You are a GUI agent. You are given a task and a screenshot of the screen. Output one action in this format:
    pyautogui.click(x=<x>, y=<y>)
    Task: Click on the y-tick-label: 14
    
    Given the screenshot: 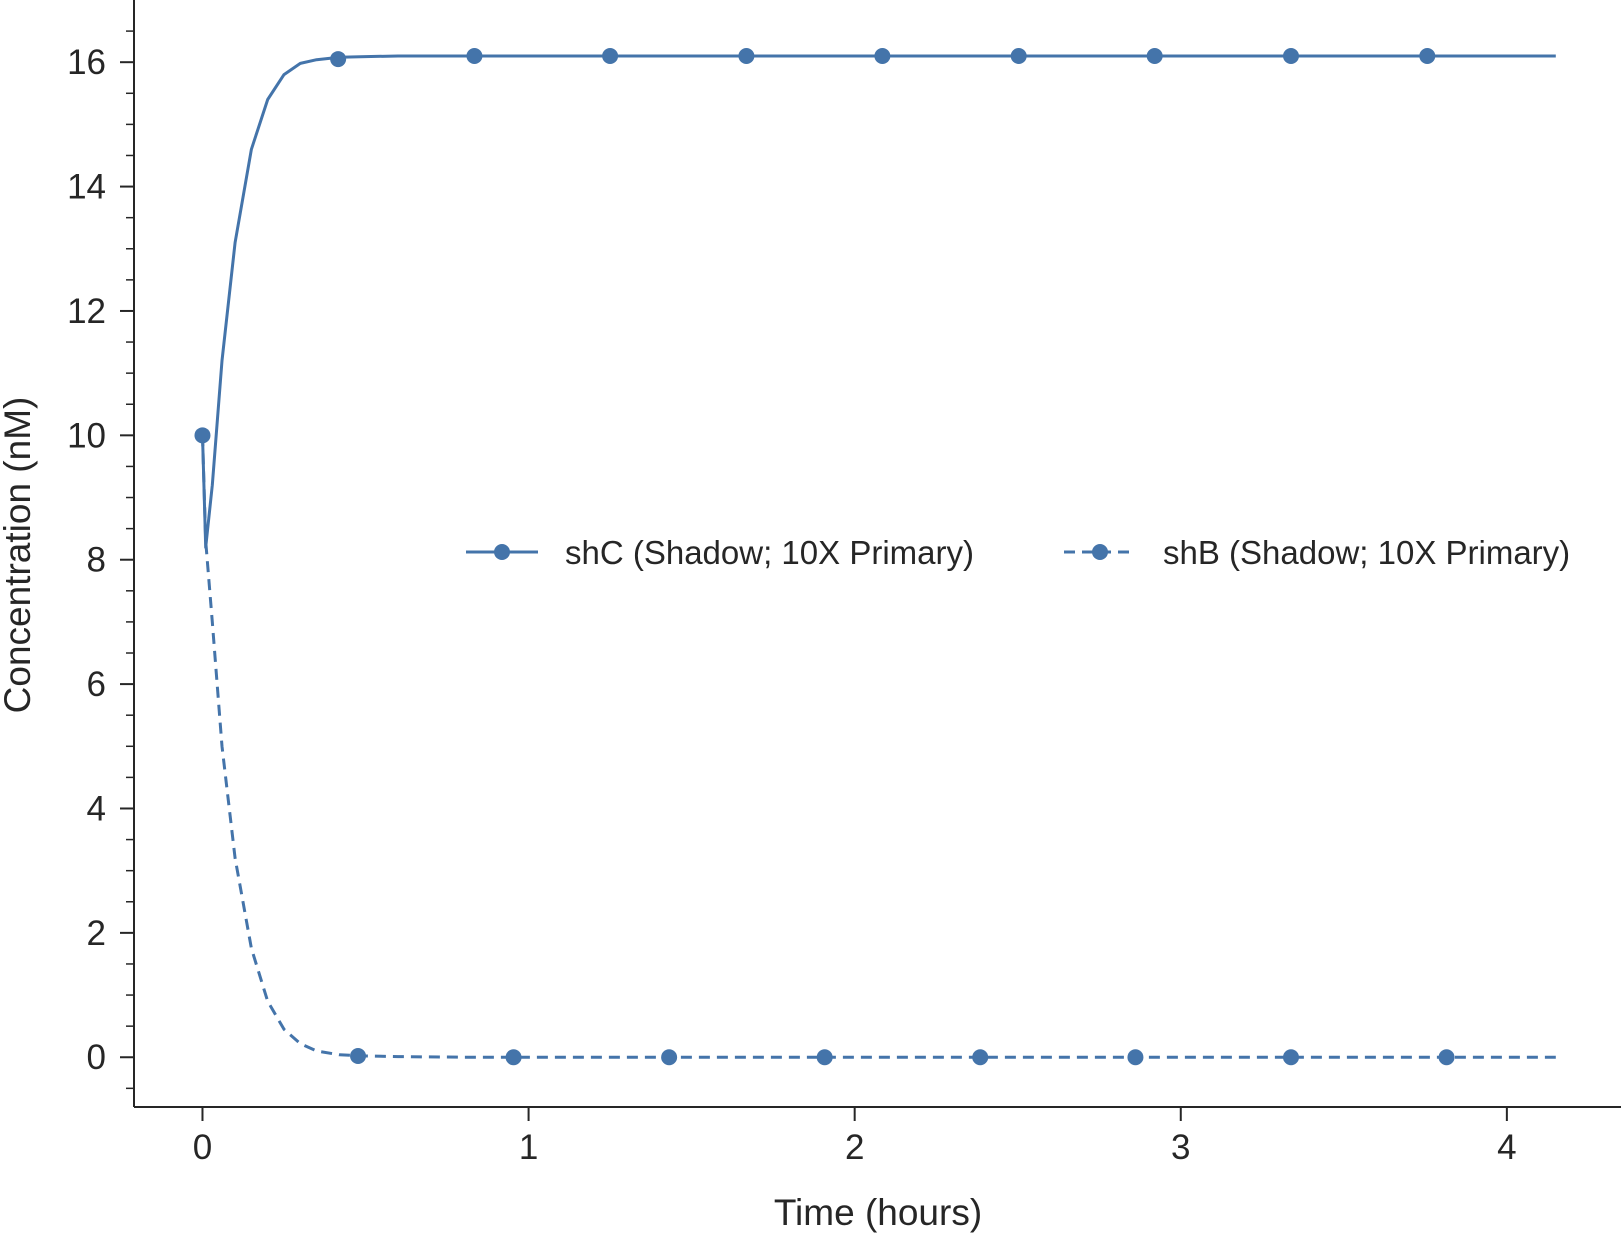 What is the action you would take?
    pyautogui.click(x=86, y=187)
    